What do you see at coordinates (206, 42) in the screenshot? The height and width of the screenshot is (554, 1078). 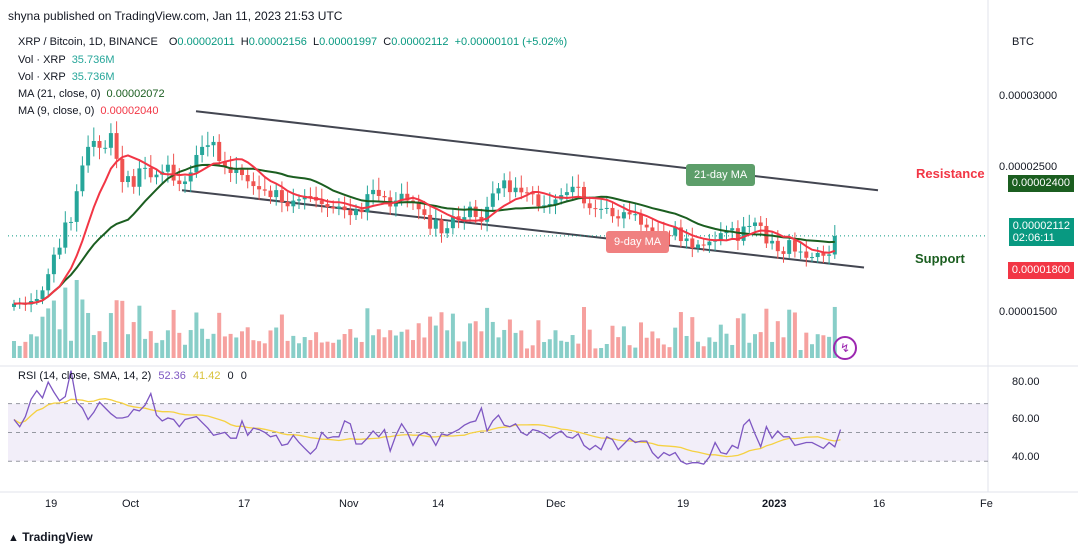 I see `open-value: 0.00002011` at bounding box center [206, 42].